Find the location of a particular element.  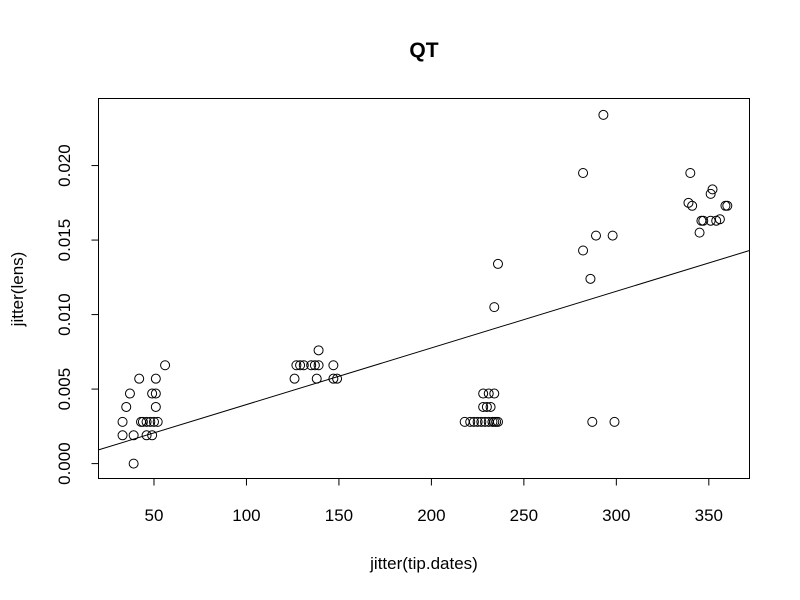

y-axis-label: jitter(lens) is located at coordinates (17, 290).